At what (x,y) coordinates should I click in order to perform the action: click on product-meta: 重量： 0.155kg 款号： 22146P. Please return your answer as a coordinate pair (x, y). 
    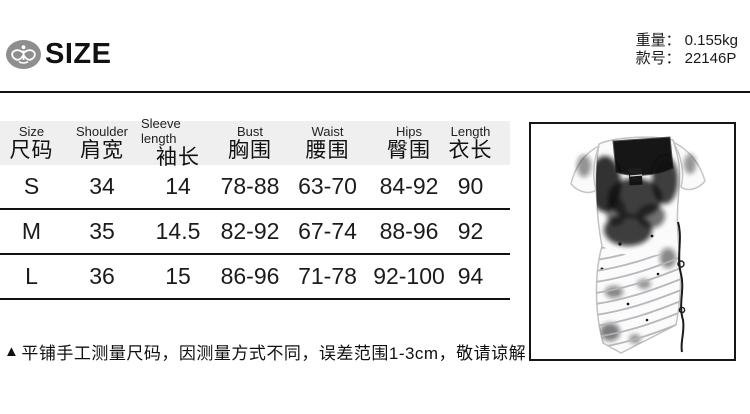
    Looking at the image, I should click on (687, 49).